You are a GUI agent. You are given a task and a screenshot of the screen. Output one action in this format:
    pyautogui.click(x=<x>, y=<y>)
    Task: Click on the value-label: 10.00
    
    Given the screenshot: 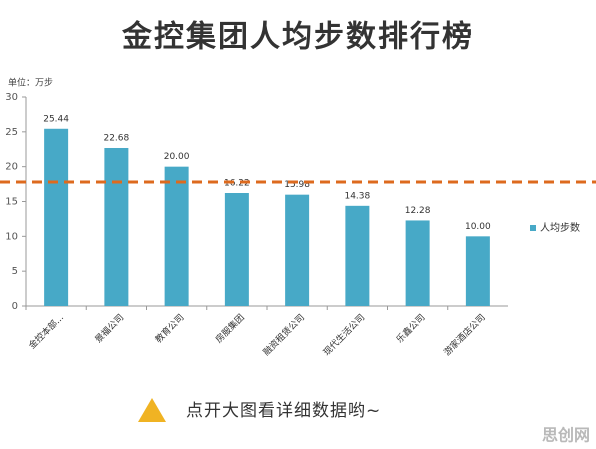 What is the action you would take?
    pyautogui.click(x=478, y=227)
    